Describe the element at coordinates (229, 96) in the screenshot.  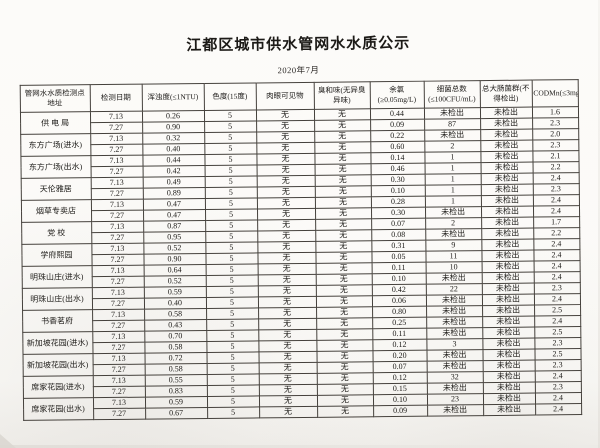
I see `column-header: 色度(15度)` at that location.